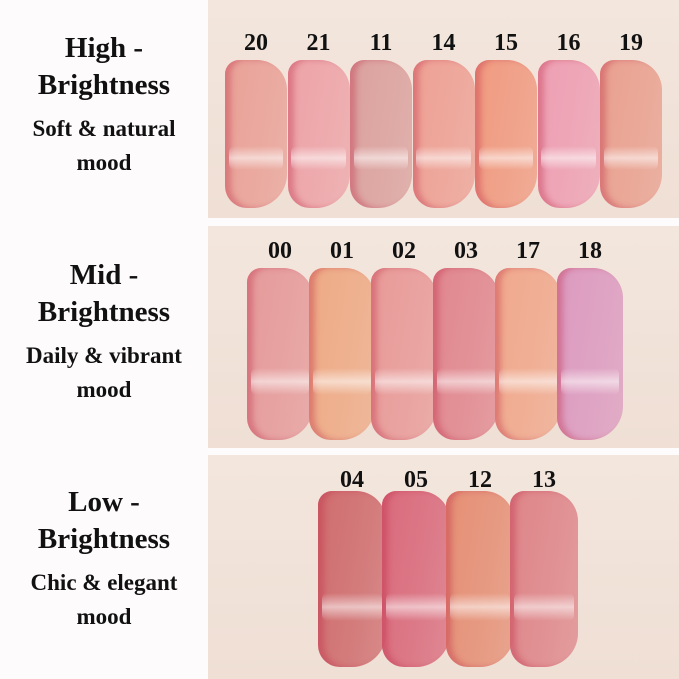  Describe the element at coordinates (318, 43) in the screenshot. I see `shade-number: 21` at that location.